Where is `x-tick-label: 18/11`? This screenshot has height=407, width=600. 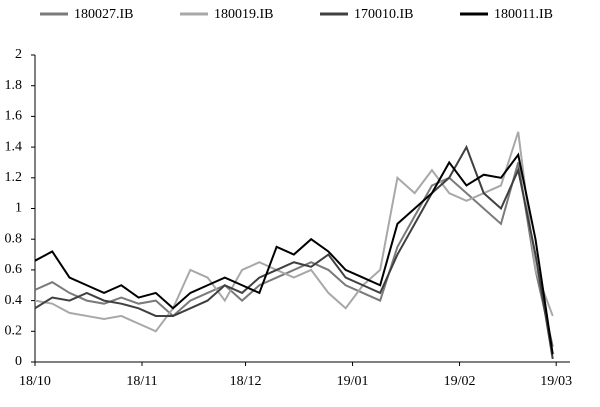 x-tick-label: 18/11 is located at coordinates (141, 381).